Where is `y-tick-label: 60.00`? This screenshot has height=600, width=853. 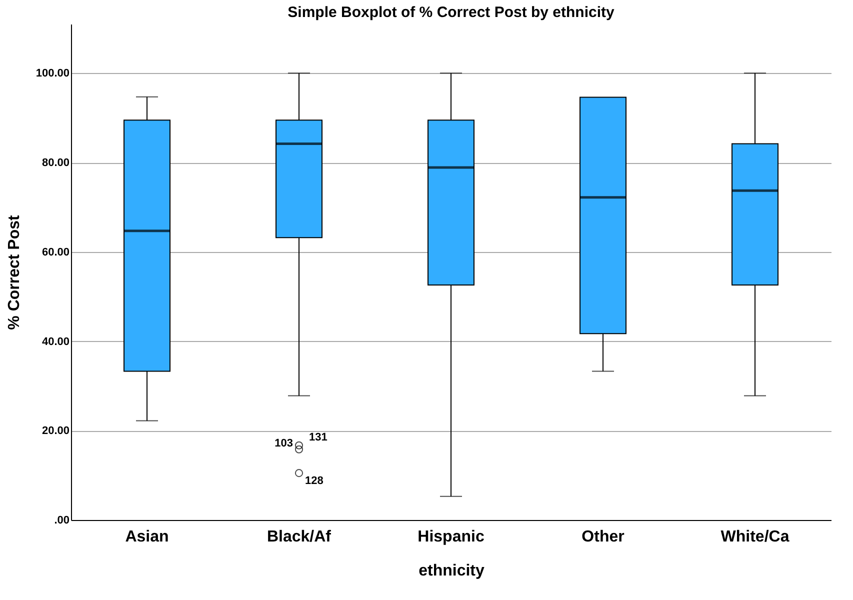
y-tick-label: 60.00 is located at coordinates (56, 252).